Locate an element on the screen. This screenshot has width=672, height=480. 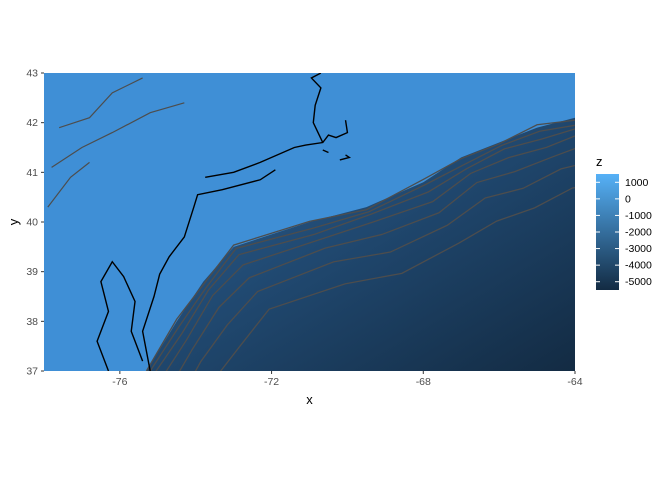
x-axis-title: x is located at coordinates (309, 399).